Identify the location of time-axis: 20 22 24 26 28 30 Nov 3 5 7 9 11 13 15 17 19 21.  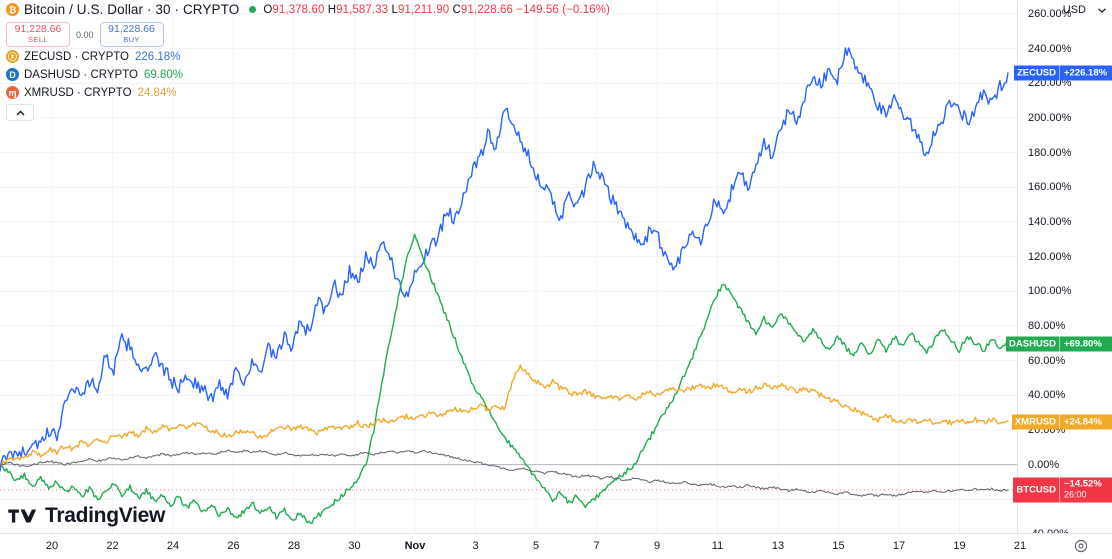
(556, 546).